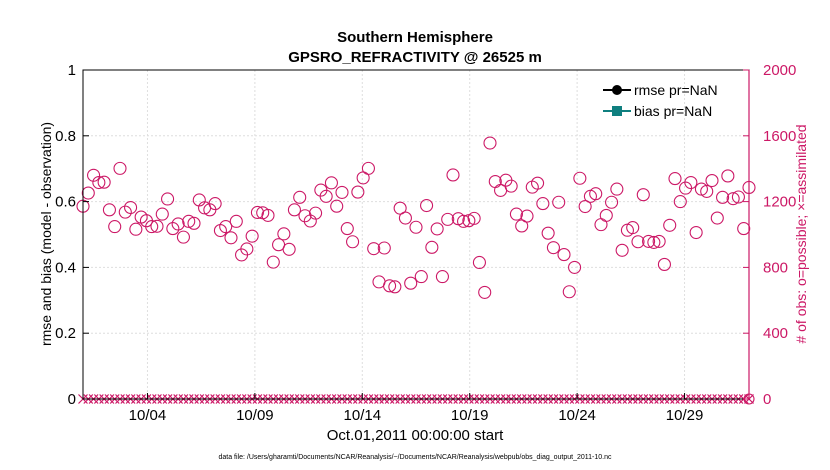 The image size is (830, 470). Describe the element at coordinates (72, 399) in the screenshot. I see `y-tick-label-left: 0` at that location.